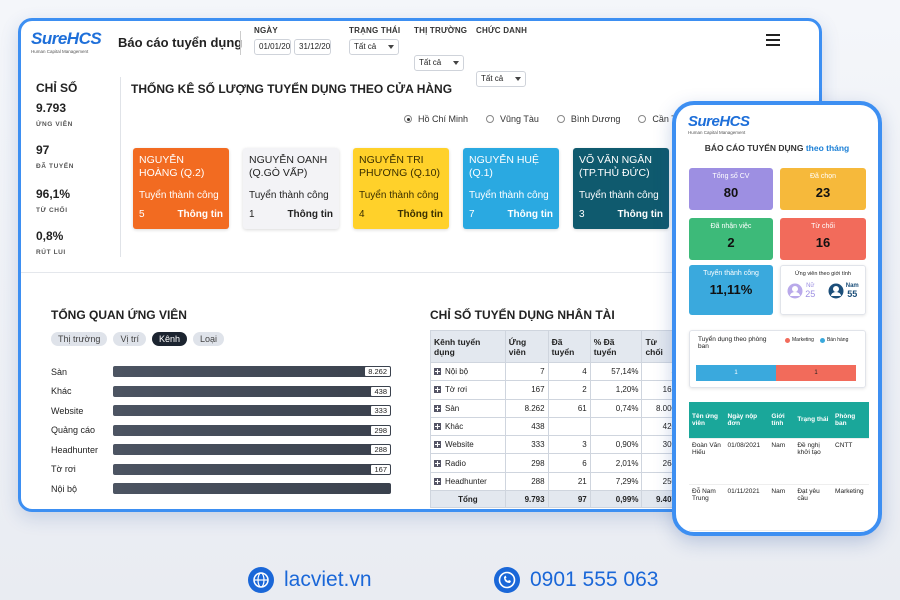 Image resolution: width=900 pixels, height=600 pixels. What do you see at coordinates (51, 108) in the screenshot?
I see `stat-value: 9.793` at bounding box center [51, 108].